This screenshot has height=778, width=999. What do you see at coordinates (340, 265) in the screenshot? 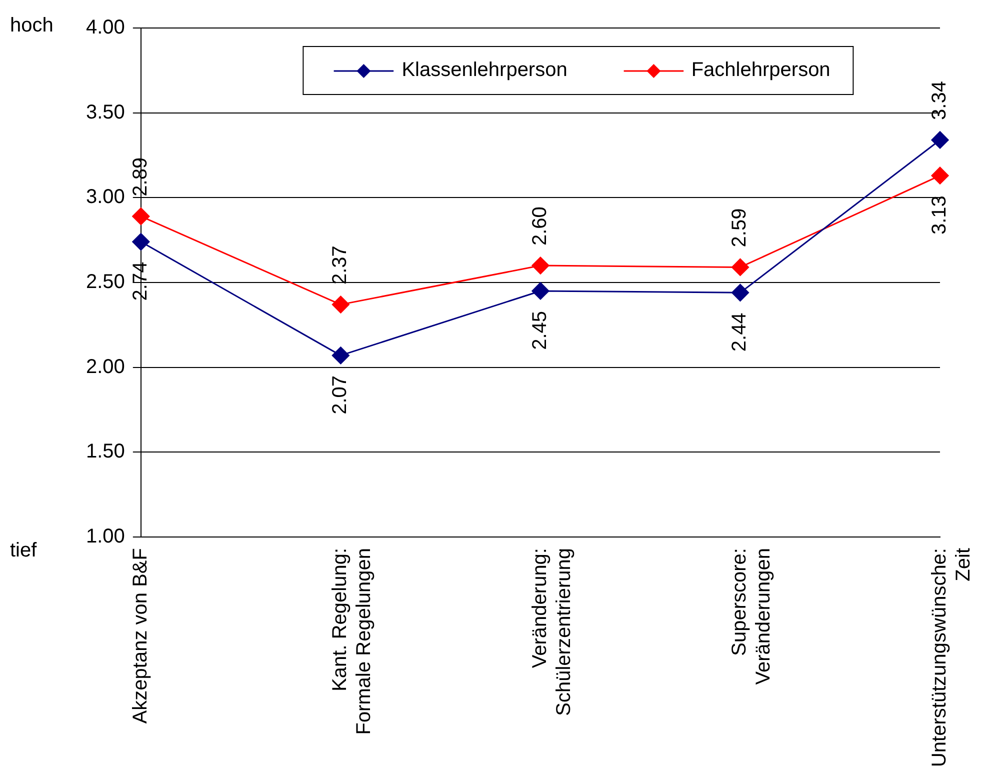
I see `data-label: 2.37` at bounding box center [340, 265].